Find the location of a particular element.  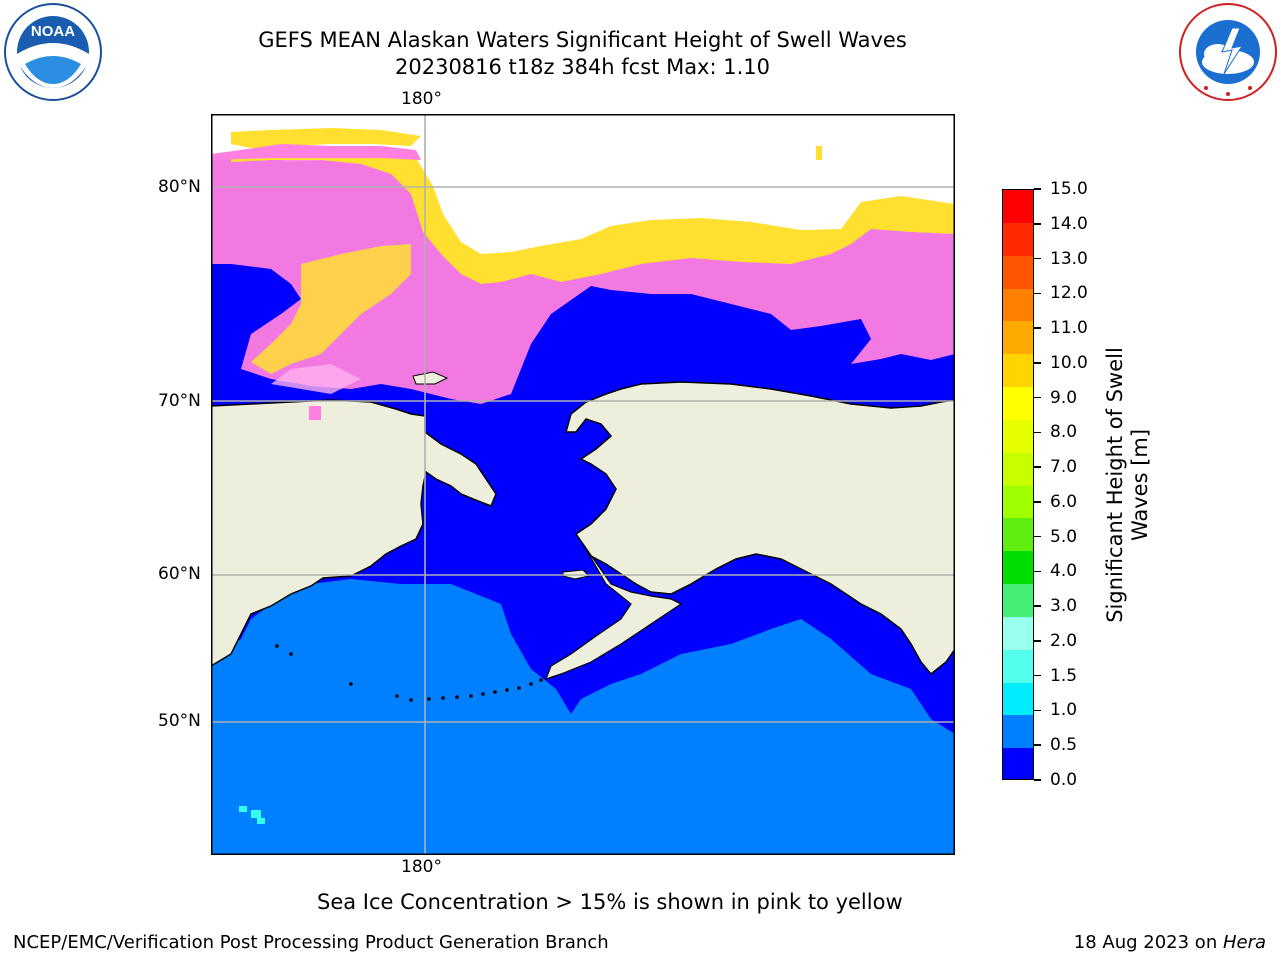

colorbar-tick-label: 14.0 is located at coordinates (1069, 223).